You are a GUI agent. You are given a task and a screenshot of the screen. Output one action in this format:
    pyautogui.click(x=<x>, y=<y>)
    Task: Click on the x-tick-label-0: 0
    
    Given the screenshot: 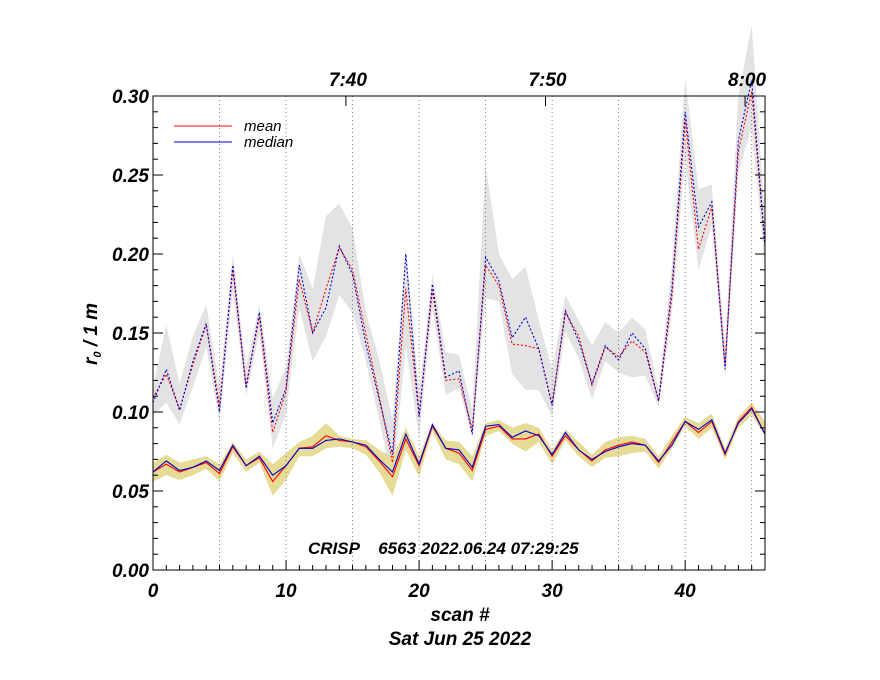 What is the action you would take?
    pyautogui.click(x=153, y=591)
    